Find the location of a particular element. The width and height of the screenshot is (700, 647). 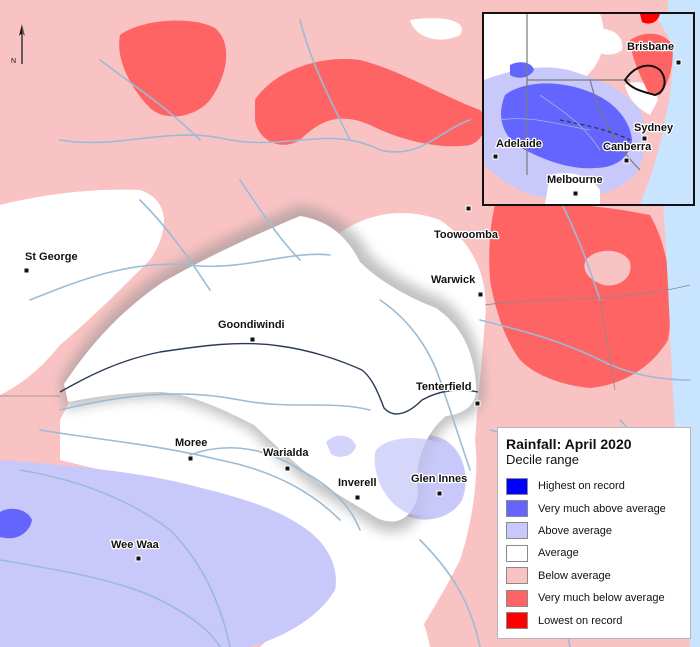

state-border is located at coordinates (269, 378).